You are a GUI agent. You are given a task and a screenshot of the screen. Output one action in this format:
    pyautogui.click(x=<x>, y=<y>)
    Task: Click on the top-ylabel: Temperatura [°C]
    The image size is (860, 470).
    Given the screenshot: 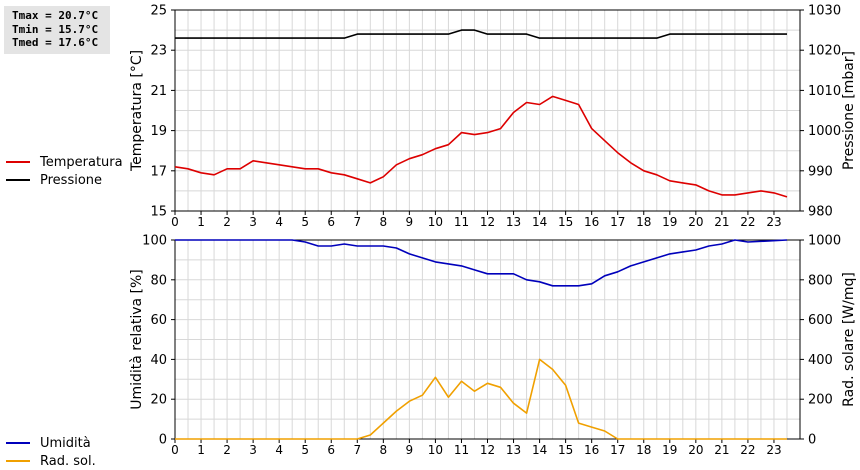 What is the action you would take?
    pyautogui.click(x=137, y=111)
    